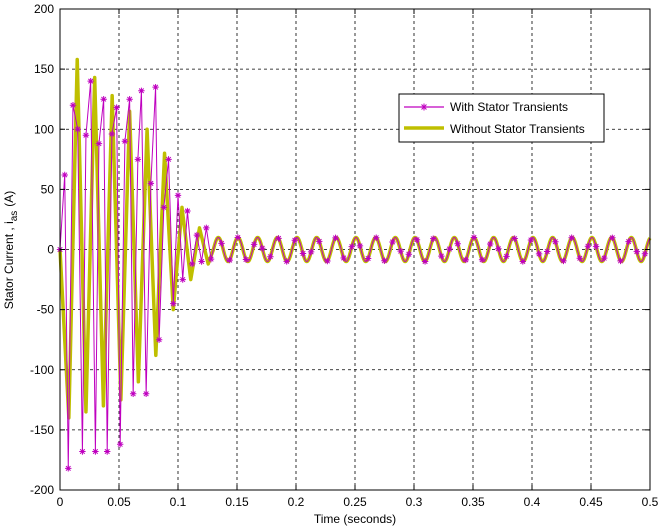 Image resolution: width=660 pixels, height=528 pixels. I want to click on x-tick-label: 0.1, so click(178, 502).